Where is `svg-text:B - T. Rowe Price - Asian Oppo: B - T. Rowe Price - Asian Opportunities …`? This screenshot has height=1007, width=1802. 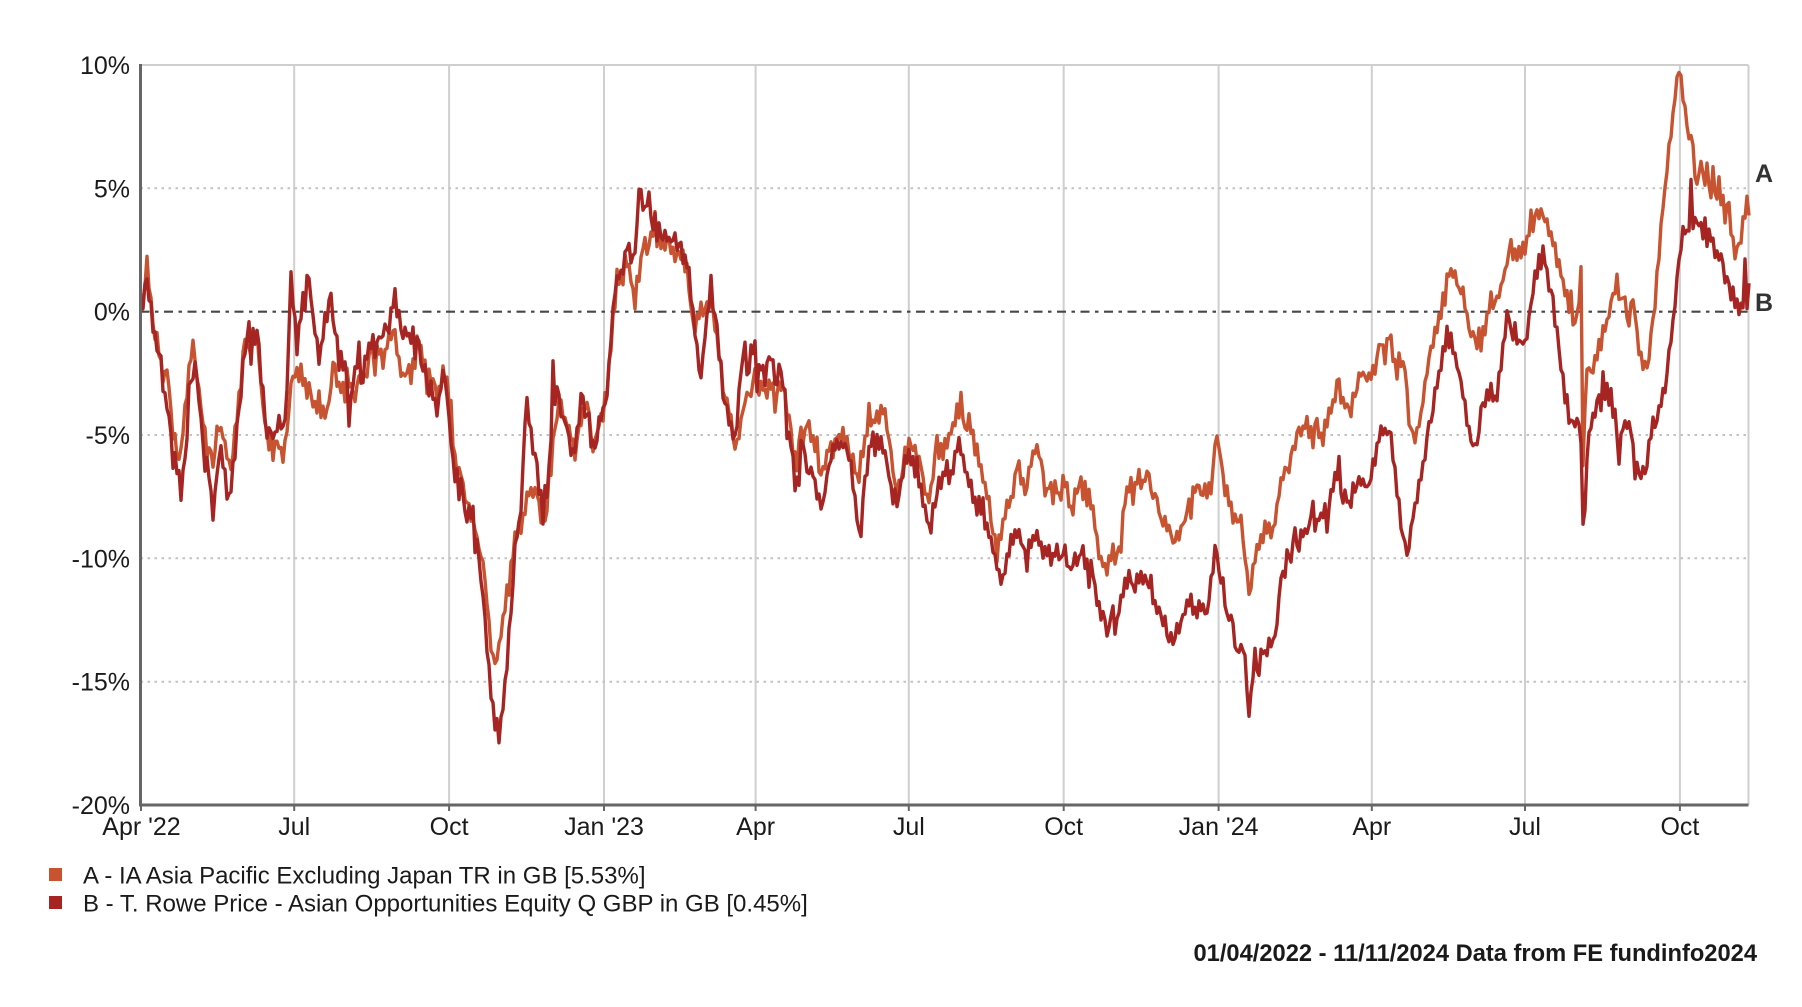
svg-text:B - T. Rowe Price - Asian Oppo: B - T. Rowe Price - Asian Opportunities … is located at coordinates (445, 904).